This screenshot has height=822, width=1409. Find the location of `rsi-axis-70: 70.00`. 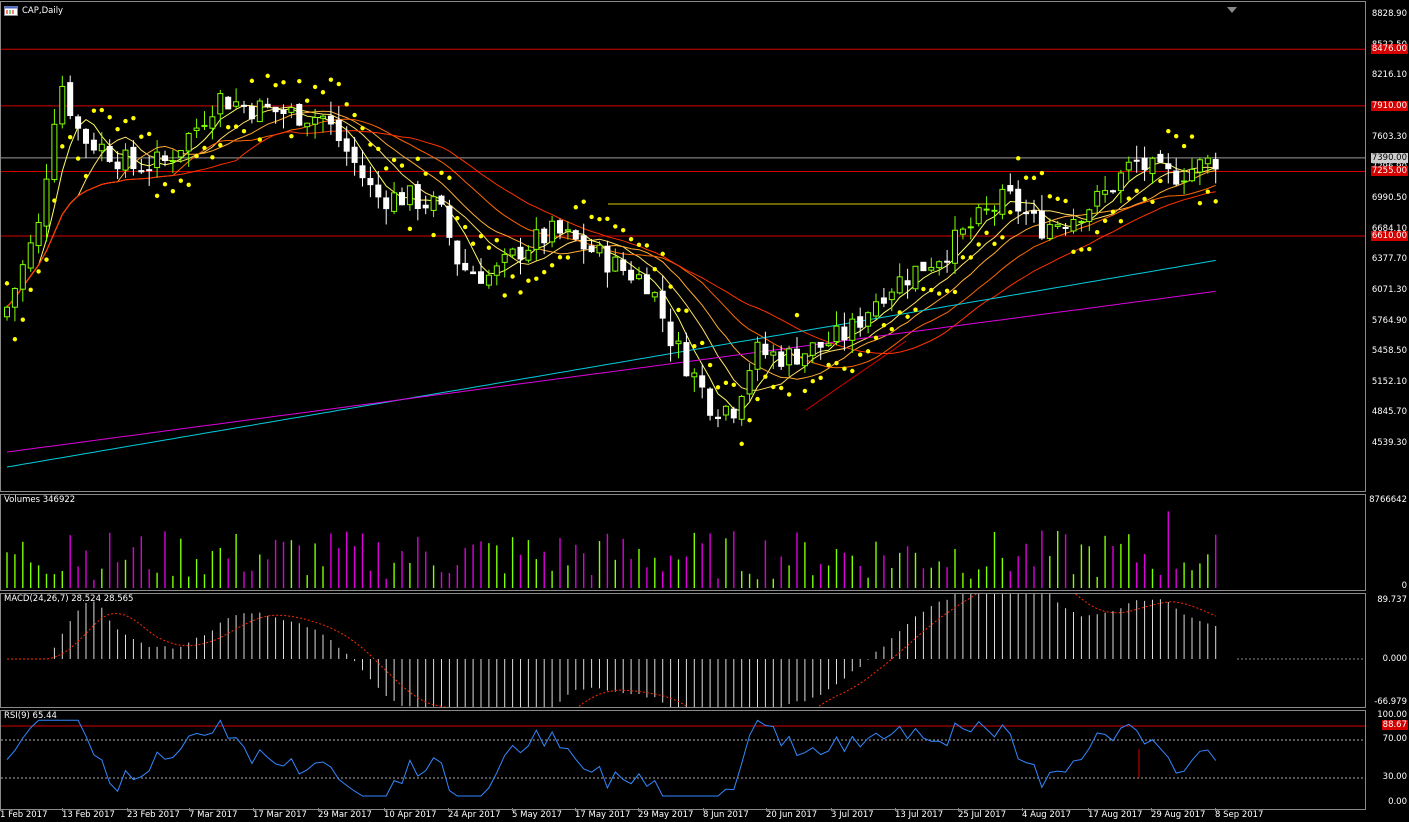

rsi-axis-70: 70.00 is located at coordinates (1394, 739).